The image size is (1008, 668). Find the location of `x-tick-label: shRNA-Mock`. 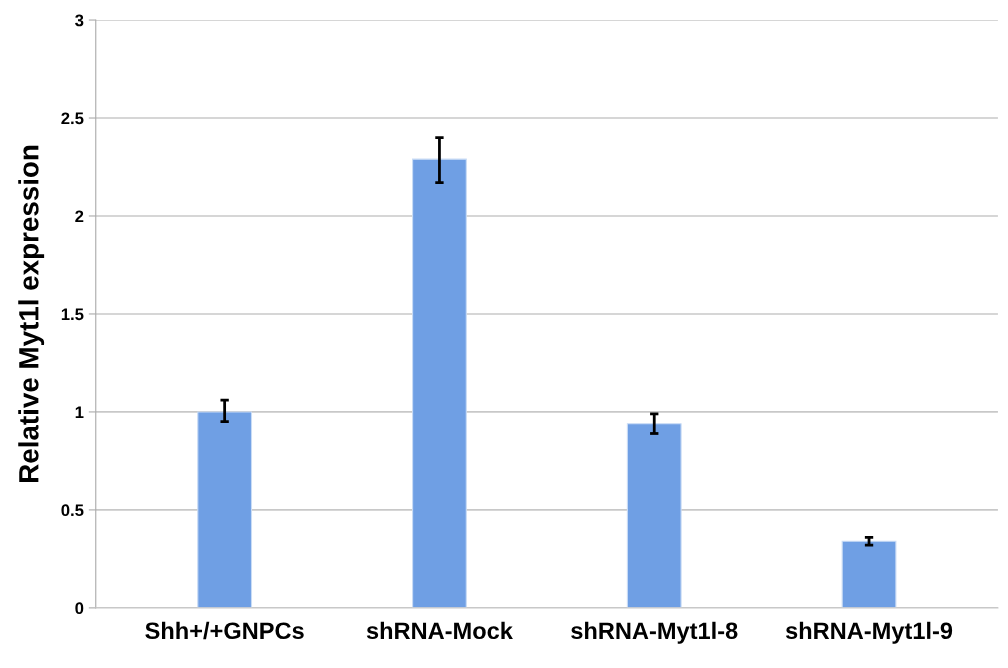

x-tick-label: shRNA-Mock is located at coordinates (439, 630).